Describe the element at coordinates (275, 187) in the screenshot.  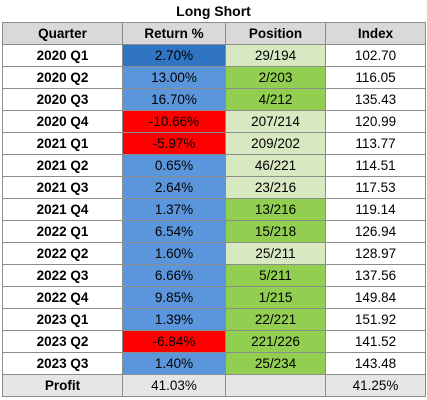
I see `position-cell: 23/216` at that location.